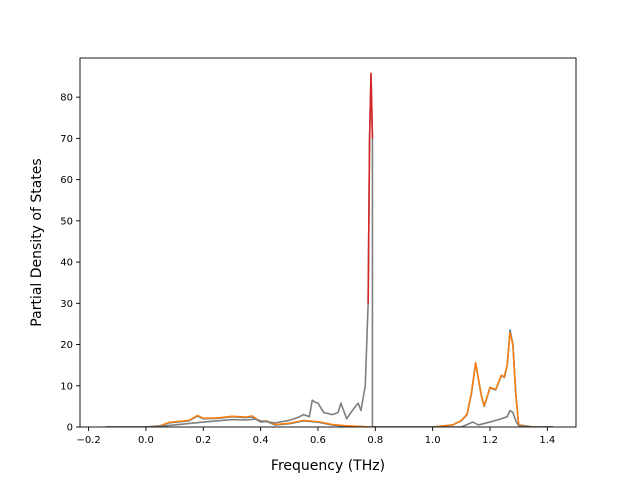 This screenshot has width=640, height=484. Describe the element at coordinates (37, 242) in the screenshot. I see `y-axis-title: Partial Density of States` at that location.